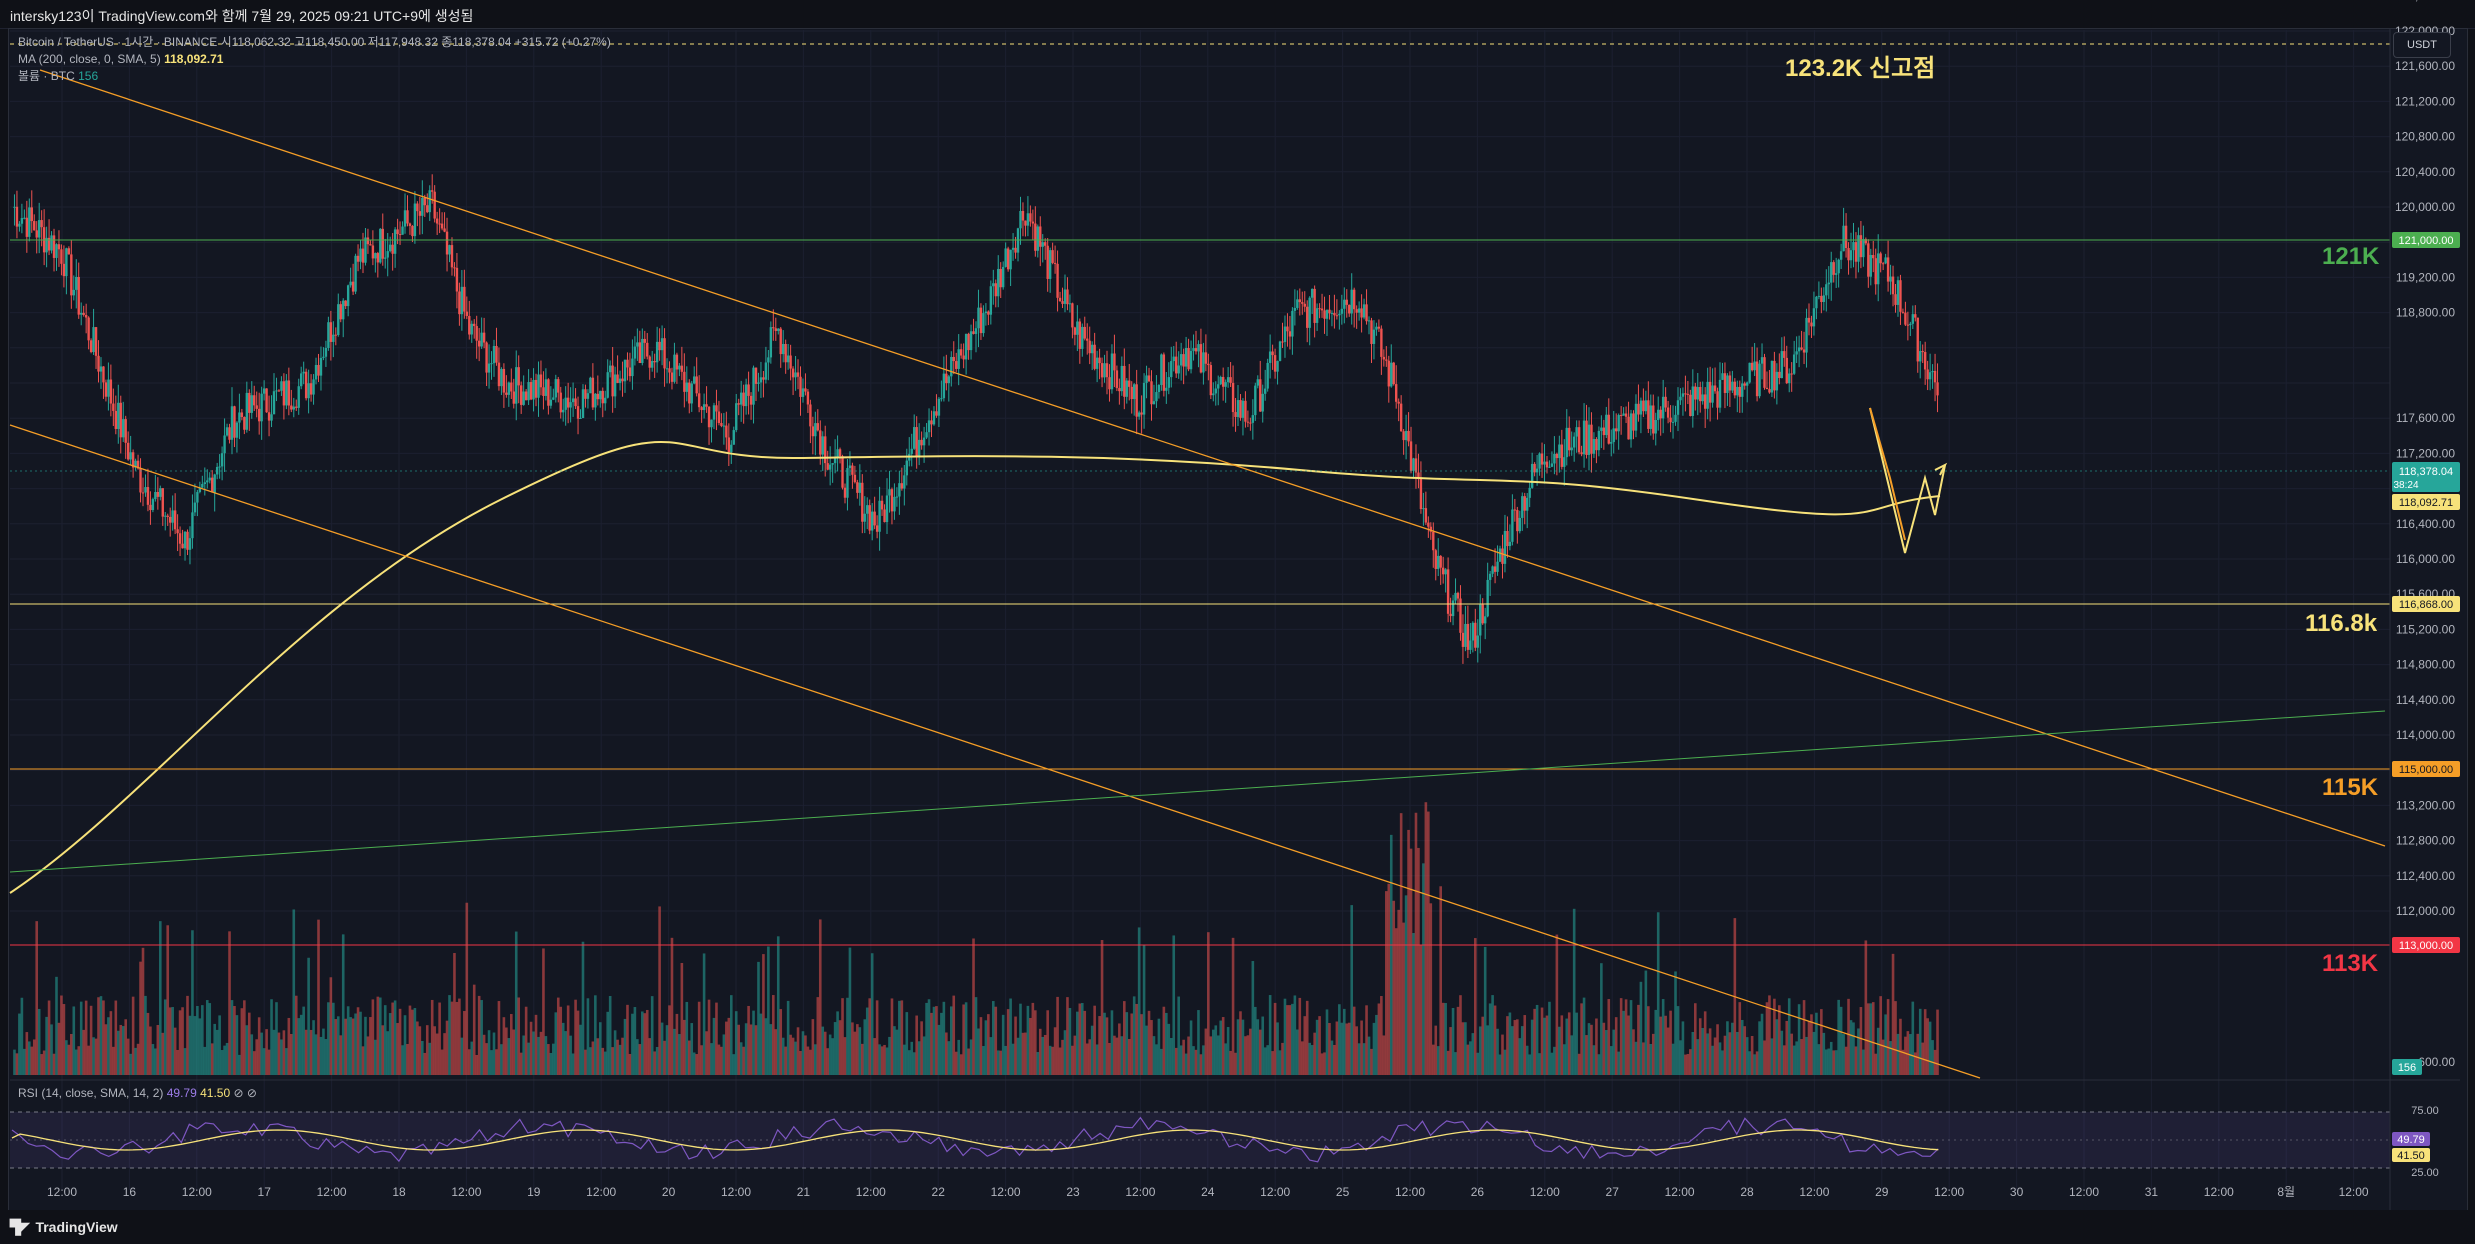 This screenshot has width=2475, height=1244. Describe the element at coordinates (251, 1093) in the screenshot. I see `settings-icon: ⊘` at that location.